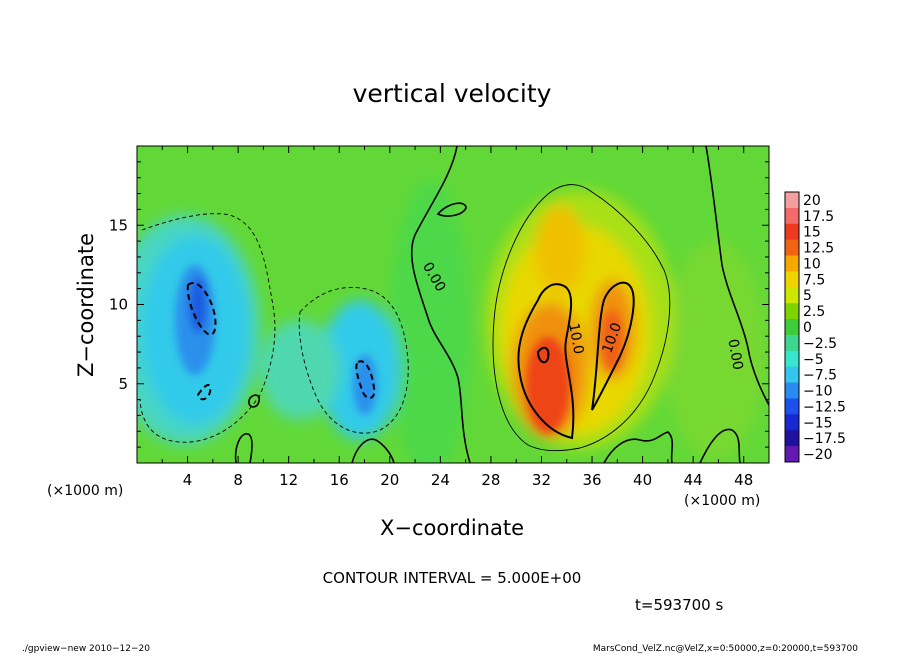 Image resolution: width=904 pixels, height=658 pixels. I want to click on downdraft-middle-band, so click(300, 370).